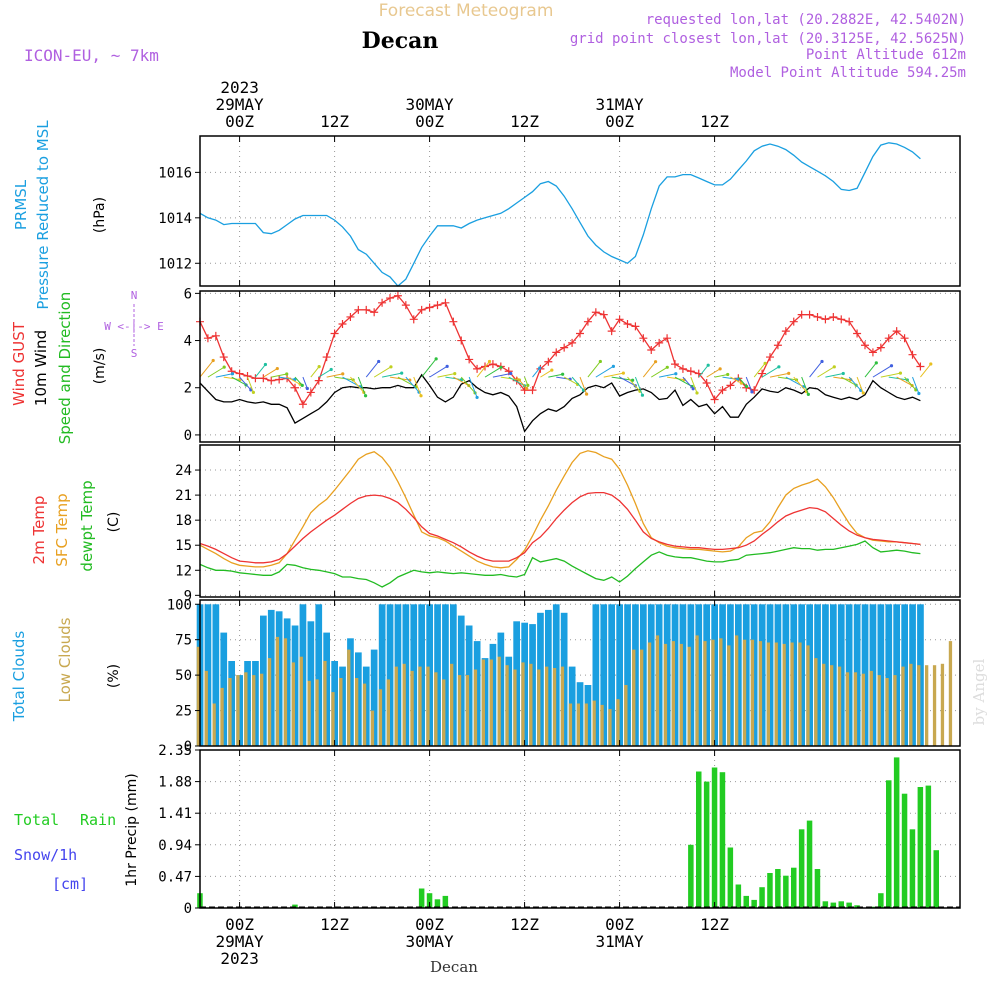 The width and height of the screenshot is (1000, 1000). Describe the element at coordinates (134, 353) in the screenshot. I see `compass-s-label: S` at that location.